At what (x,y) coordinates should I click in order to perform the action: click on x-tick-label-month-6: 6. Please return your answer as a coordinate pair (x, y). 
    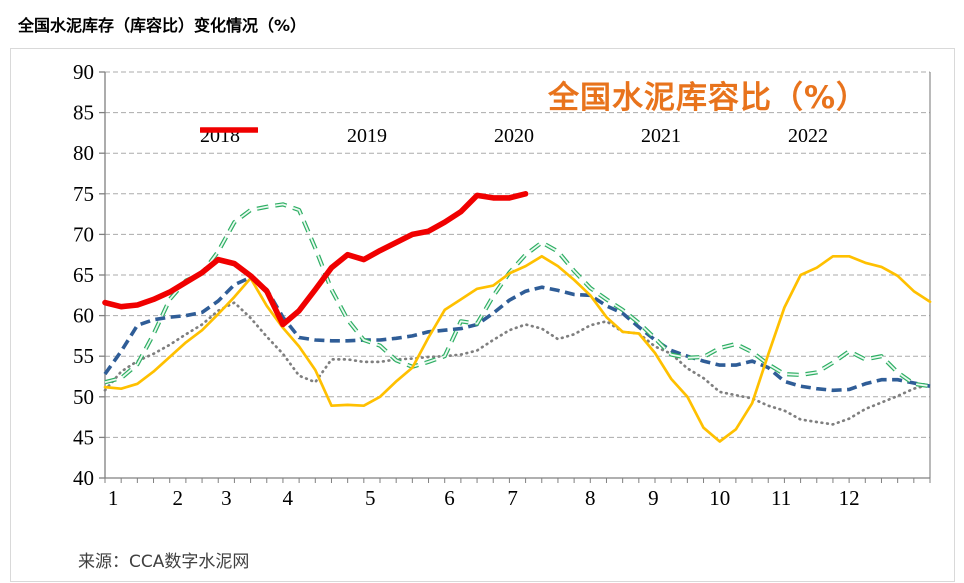
    Looking at the image, I should click on (449, 498).